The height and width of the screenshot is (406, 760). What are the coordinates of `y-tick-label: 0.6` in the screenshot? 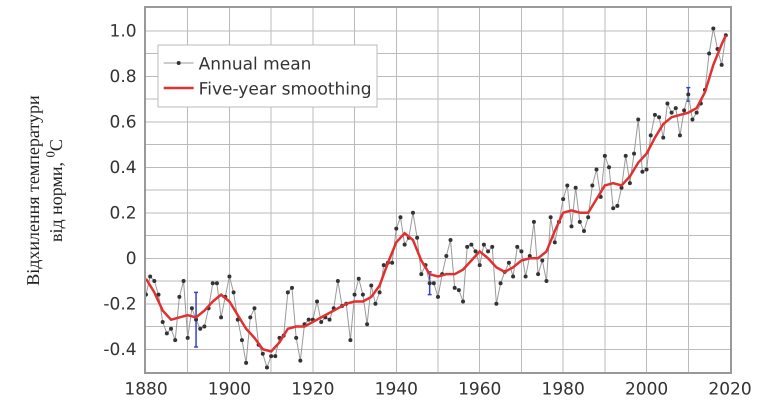 It's located at (123, 122).